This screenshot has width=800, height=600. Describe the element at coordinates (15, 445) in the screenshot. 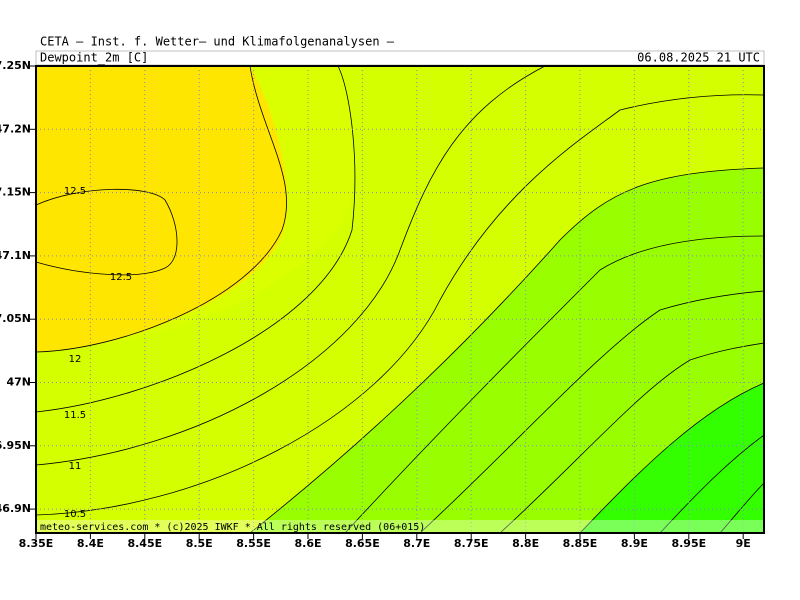

I see `lat-label: 6.95N` at that location.